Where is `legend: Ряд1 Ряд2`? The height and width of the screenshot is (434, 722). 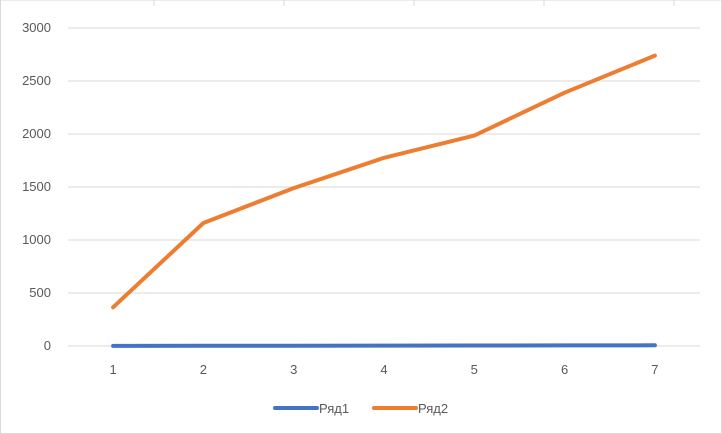
legend: Ряд1 Ряд2 is located at coordinates (360, 408).